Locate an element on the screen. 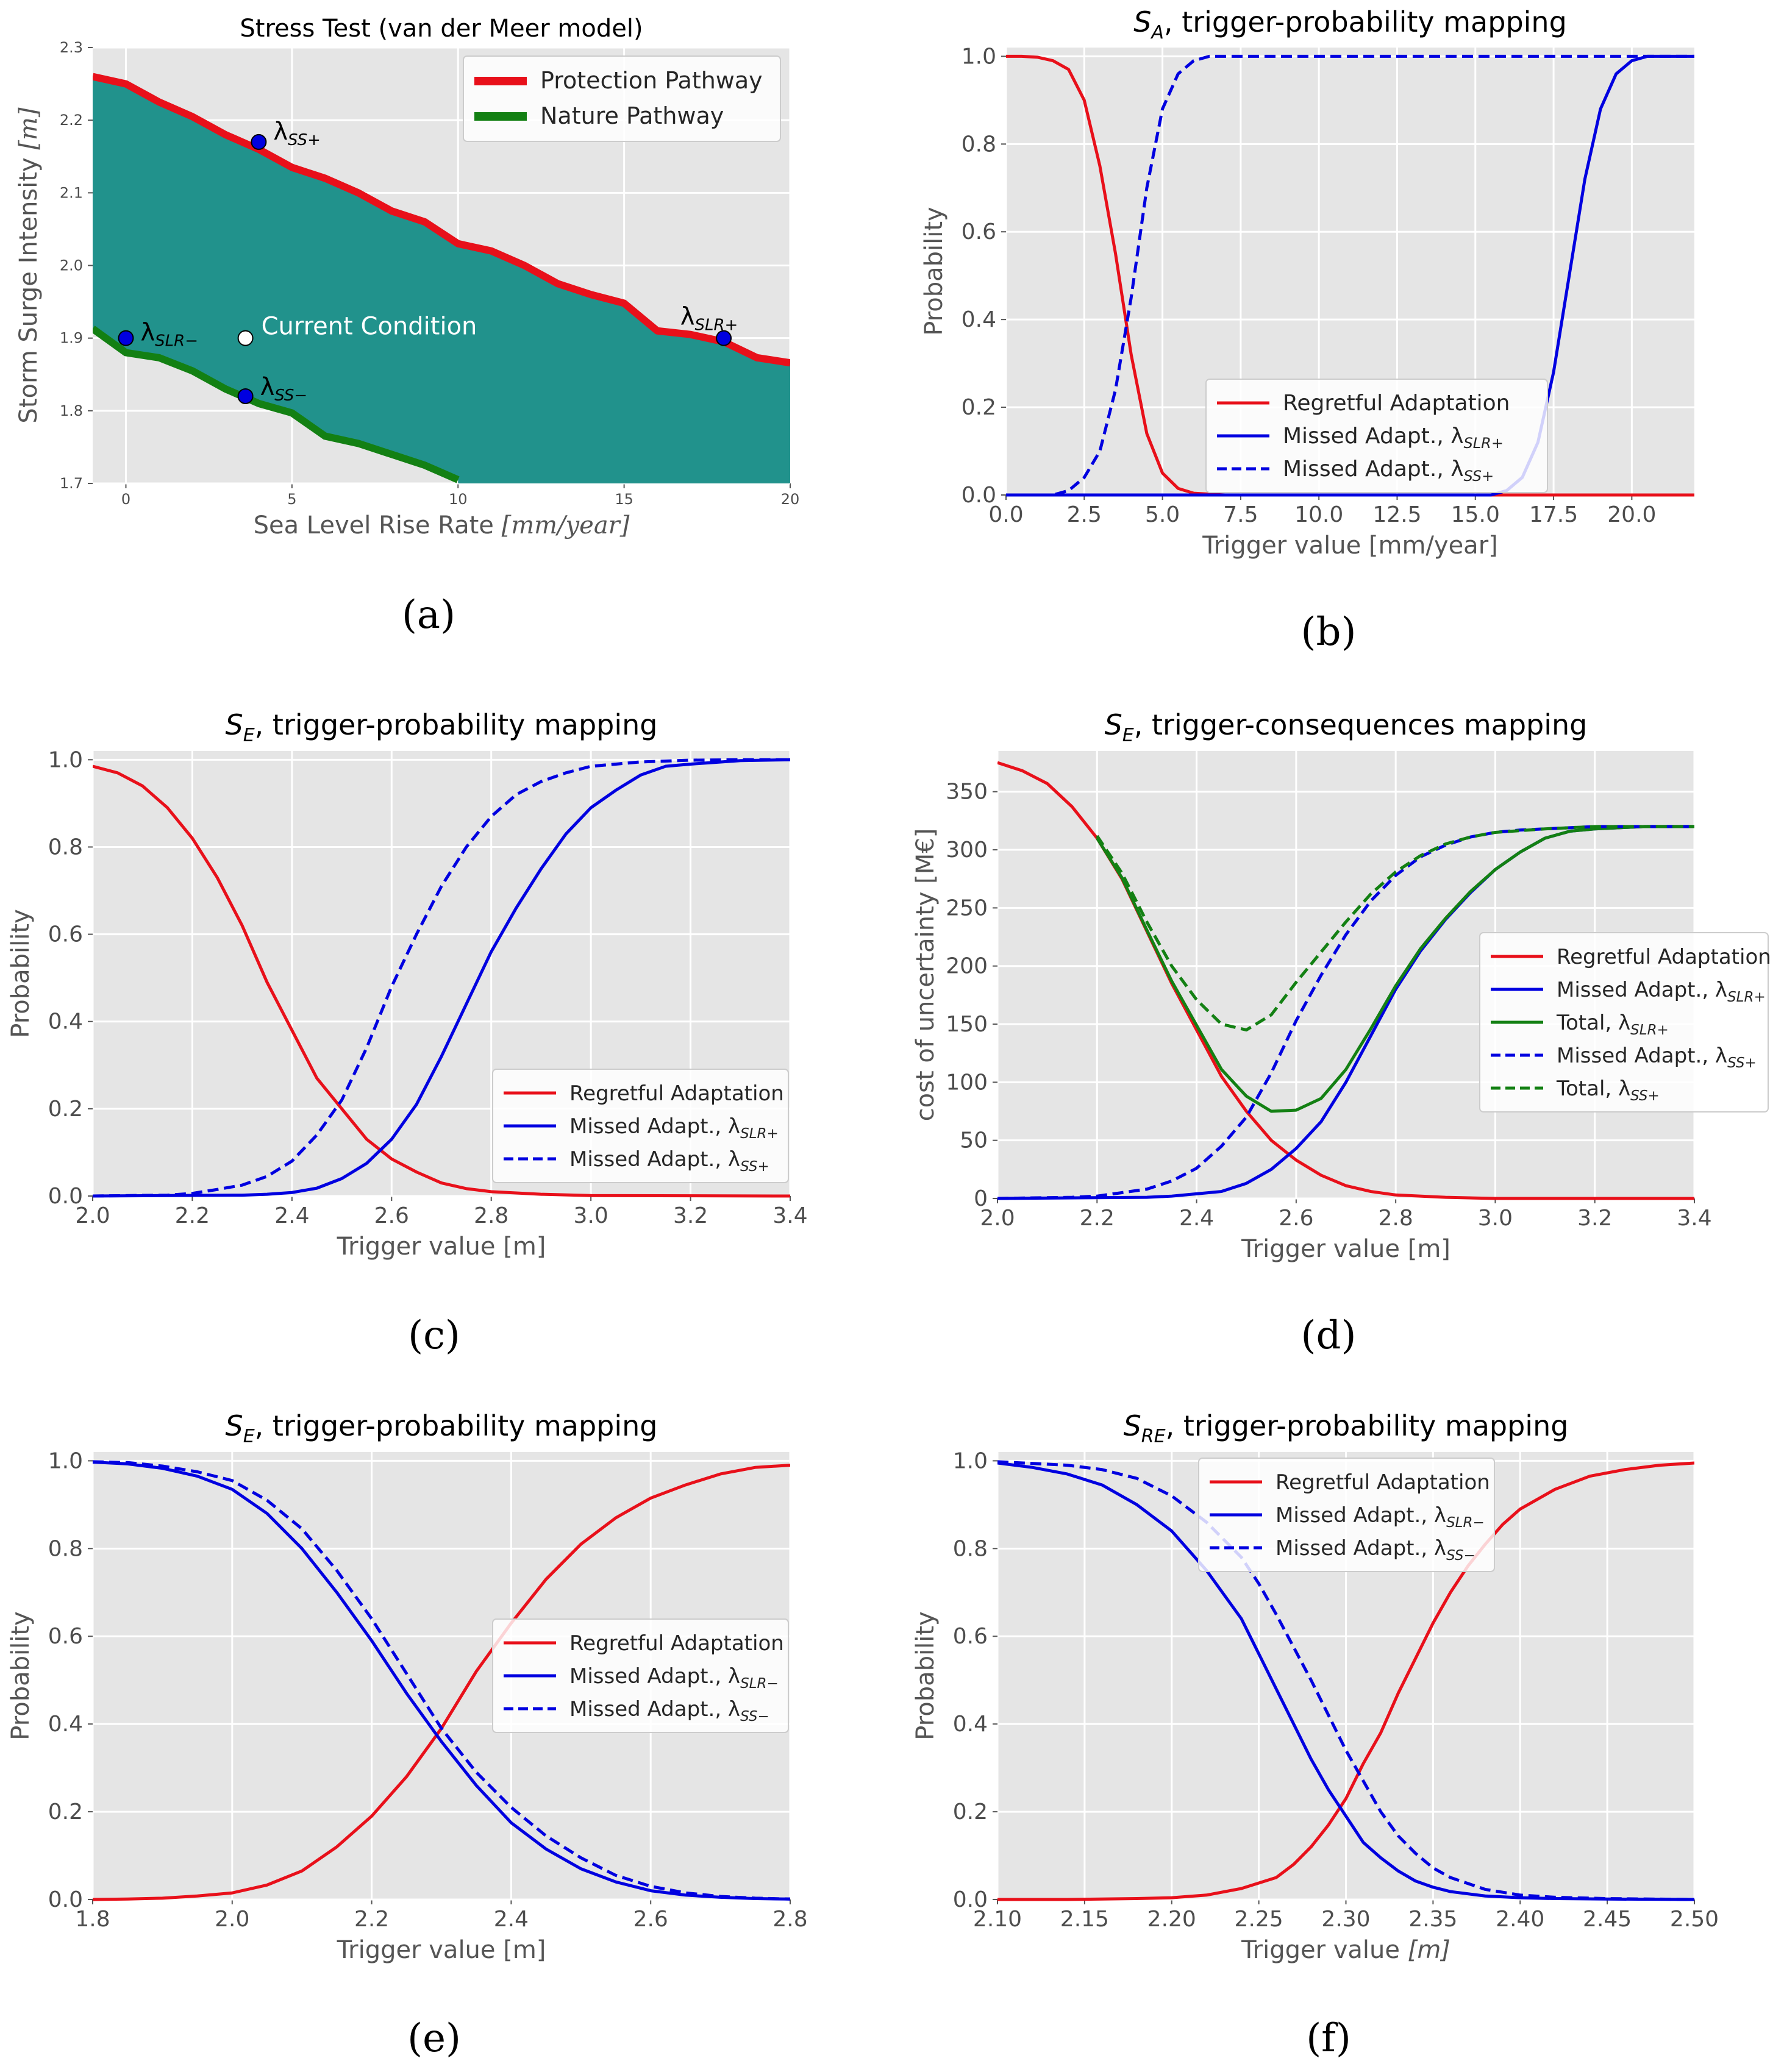  x-tick-label: 20 is located at coordinates (790, 499).